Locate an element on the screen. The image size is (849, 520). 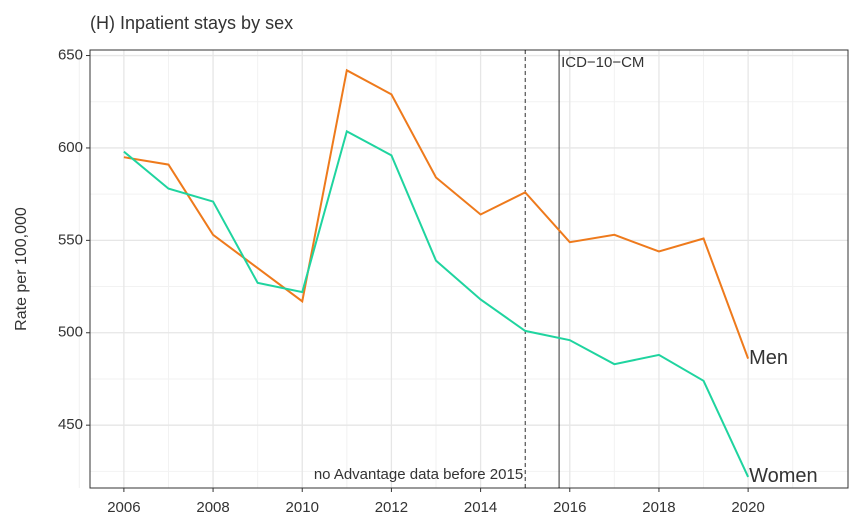
annotation: no Advantage data before 2015 is located at coordinates (418, 474).